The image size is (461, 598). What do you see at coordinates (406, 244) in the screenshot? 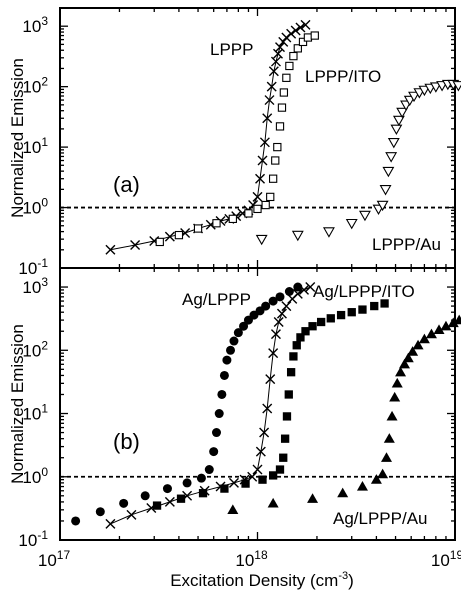
I see `series-annotation: LPPP/Au` at bounding box center [406, 244].